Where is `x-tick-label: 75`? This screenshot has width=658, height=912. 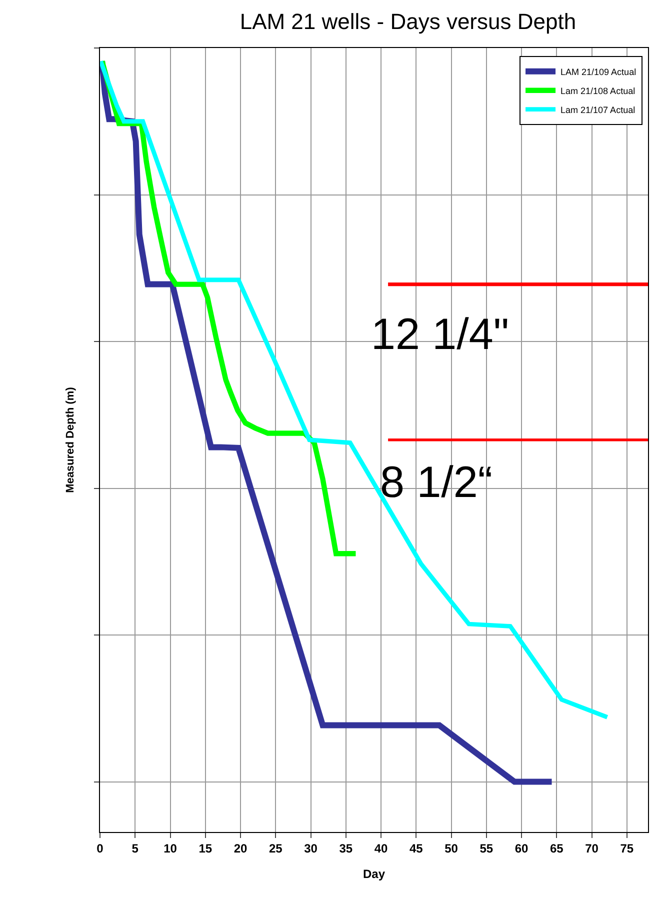 x-tick-label: 75 is located at coordinates (627, 848).